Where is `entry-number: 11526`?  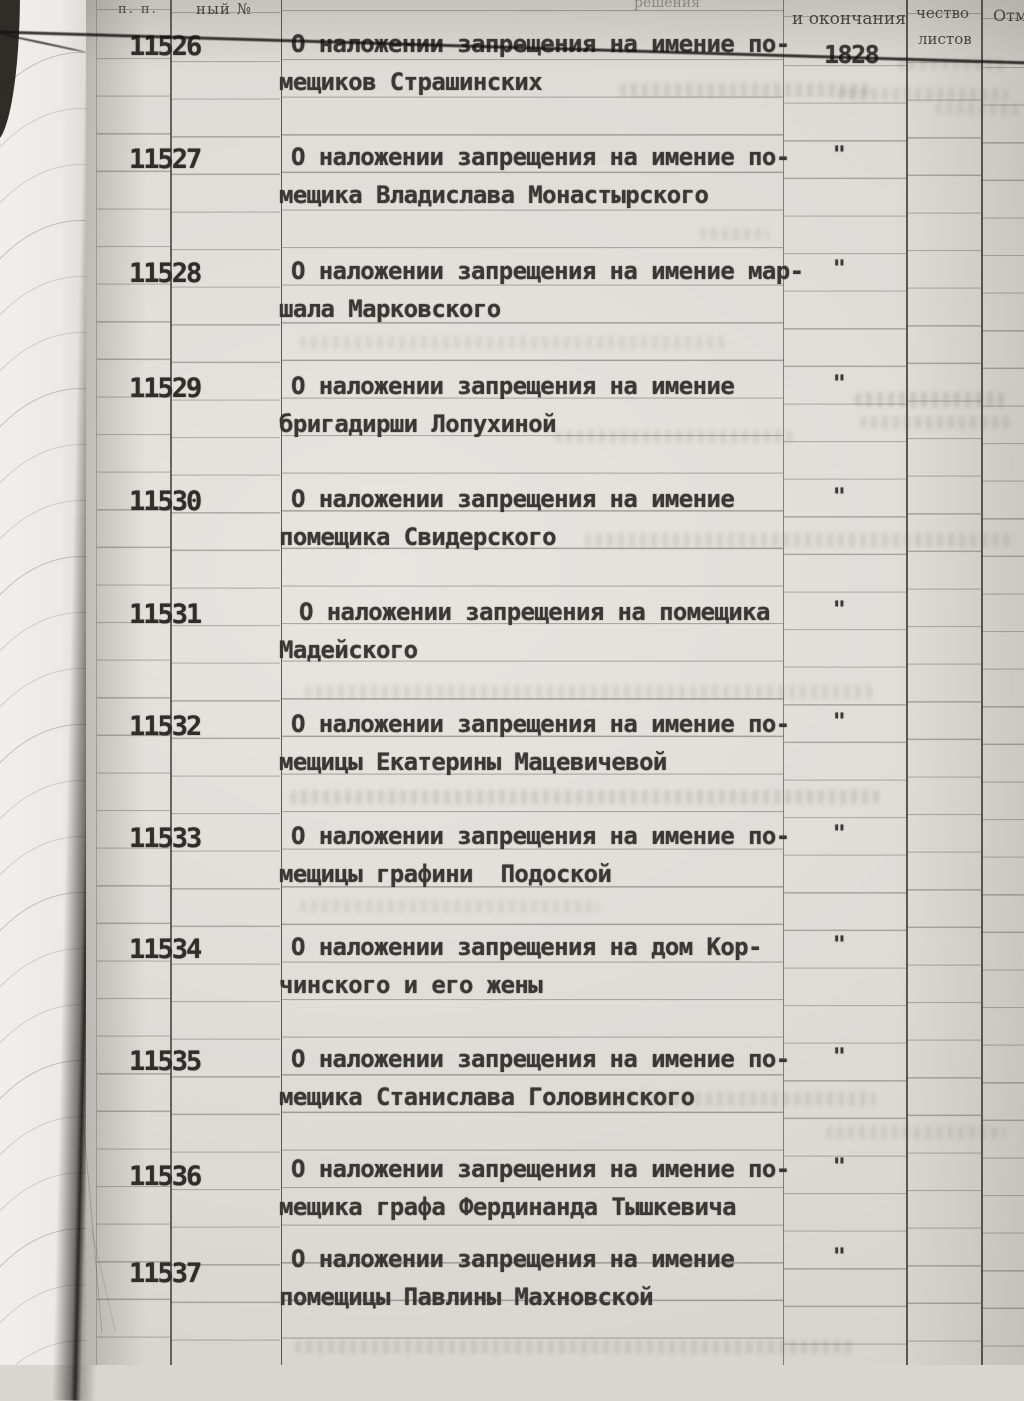 entry-number: 11526 is located at coordinates (165, 46).